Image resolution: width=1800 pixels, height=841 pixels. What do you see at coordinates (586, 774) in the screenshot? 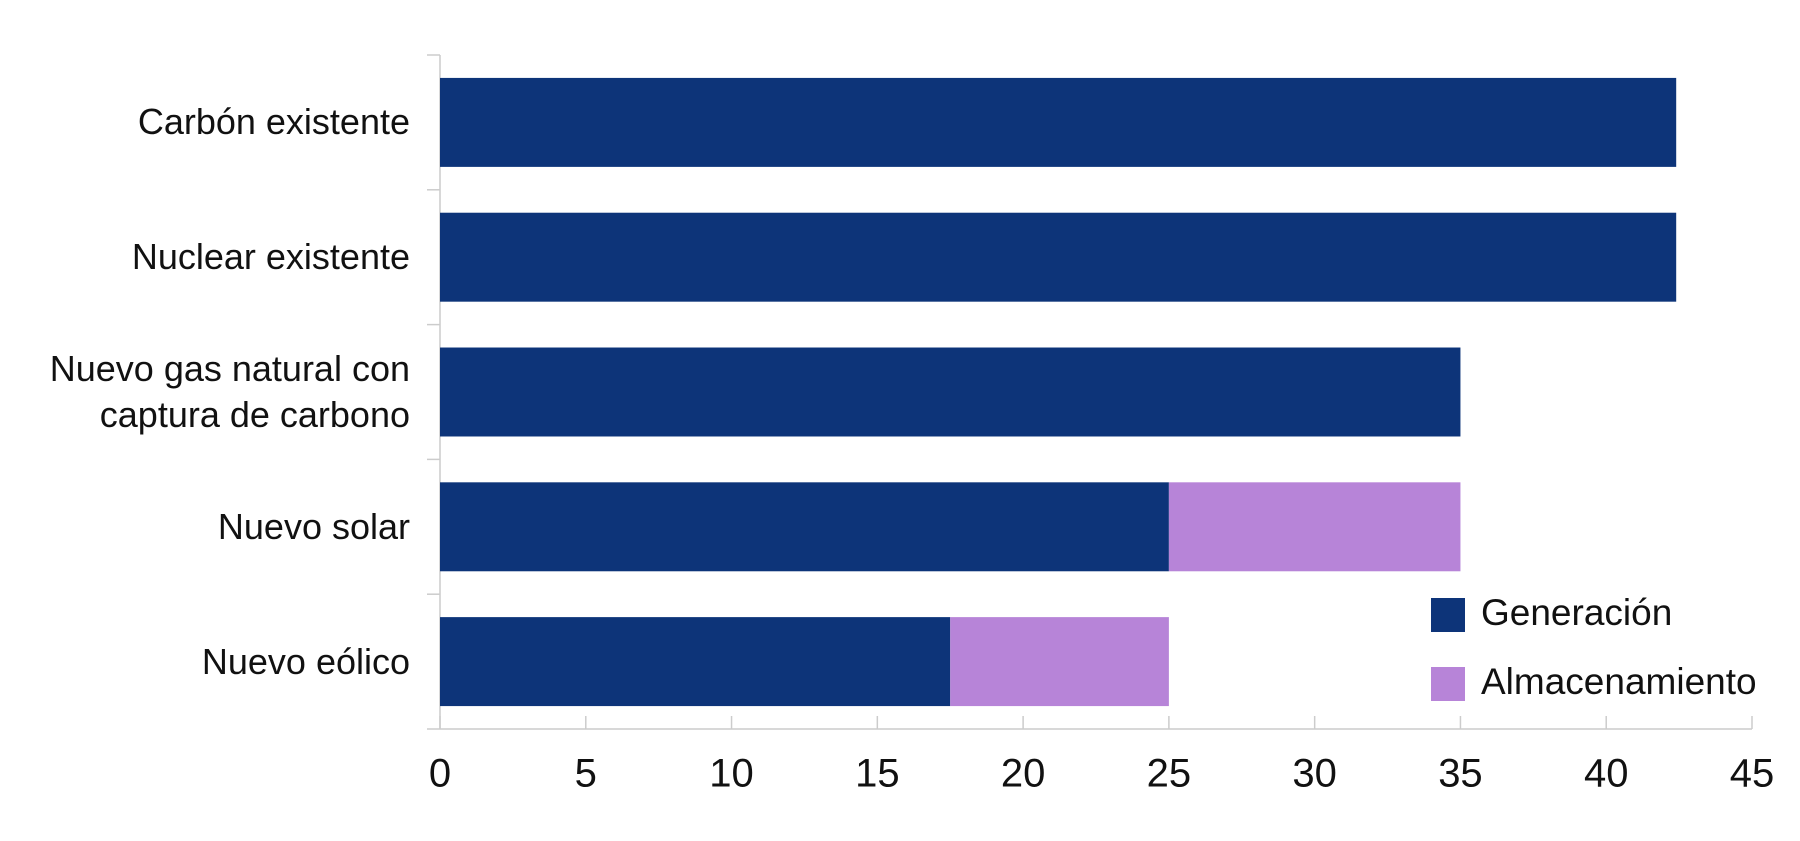
I see `x-tick-label: 5` at bounding box center [586, 774].